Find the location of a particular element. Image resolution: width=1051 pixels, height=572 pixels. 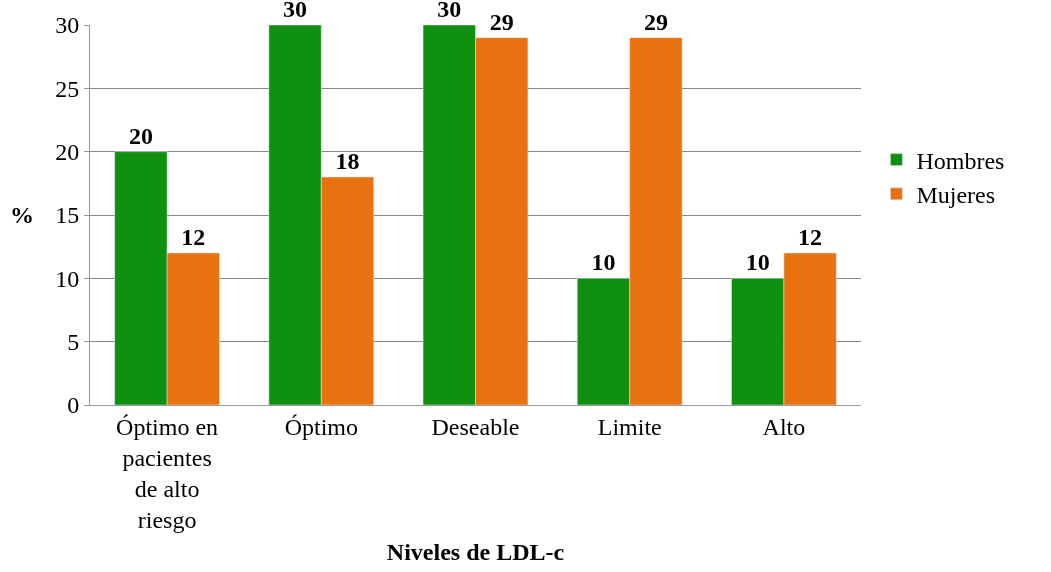

x-axis-title: Niveles de LDL-c is located at coordinates (475, 551).